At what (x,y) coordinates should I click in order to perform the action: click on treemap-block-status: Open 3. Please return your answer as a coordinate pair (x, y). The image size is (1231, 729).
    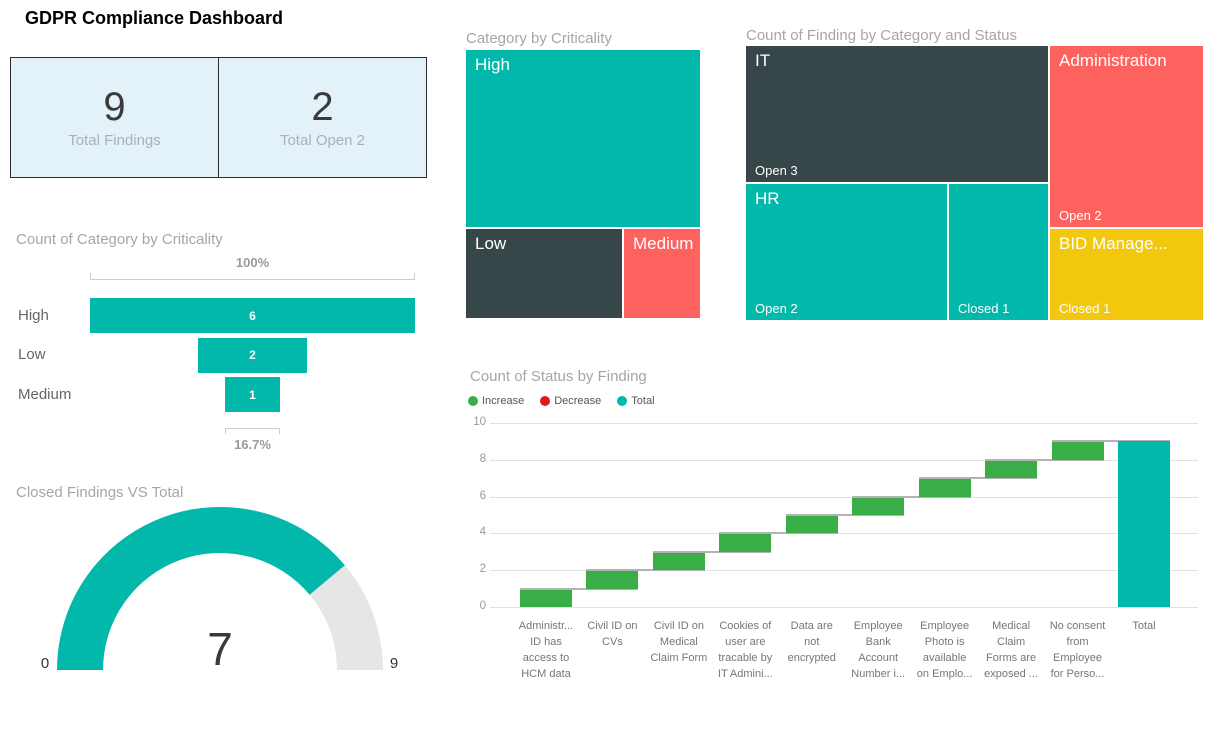
    Looking at the image, I should click on (776, 170).